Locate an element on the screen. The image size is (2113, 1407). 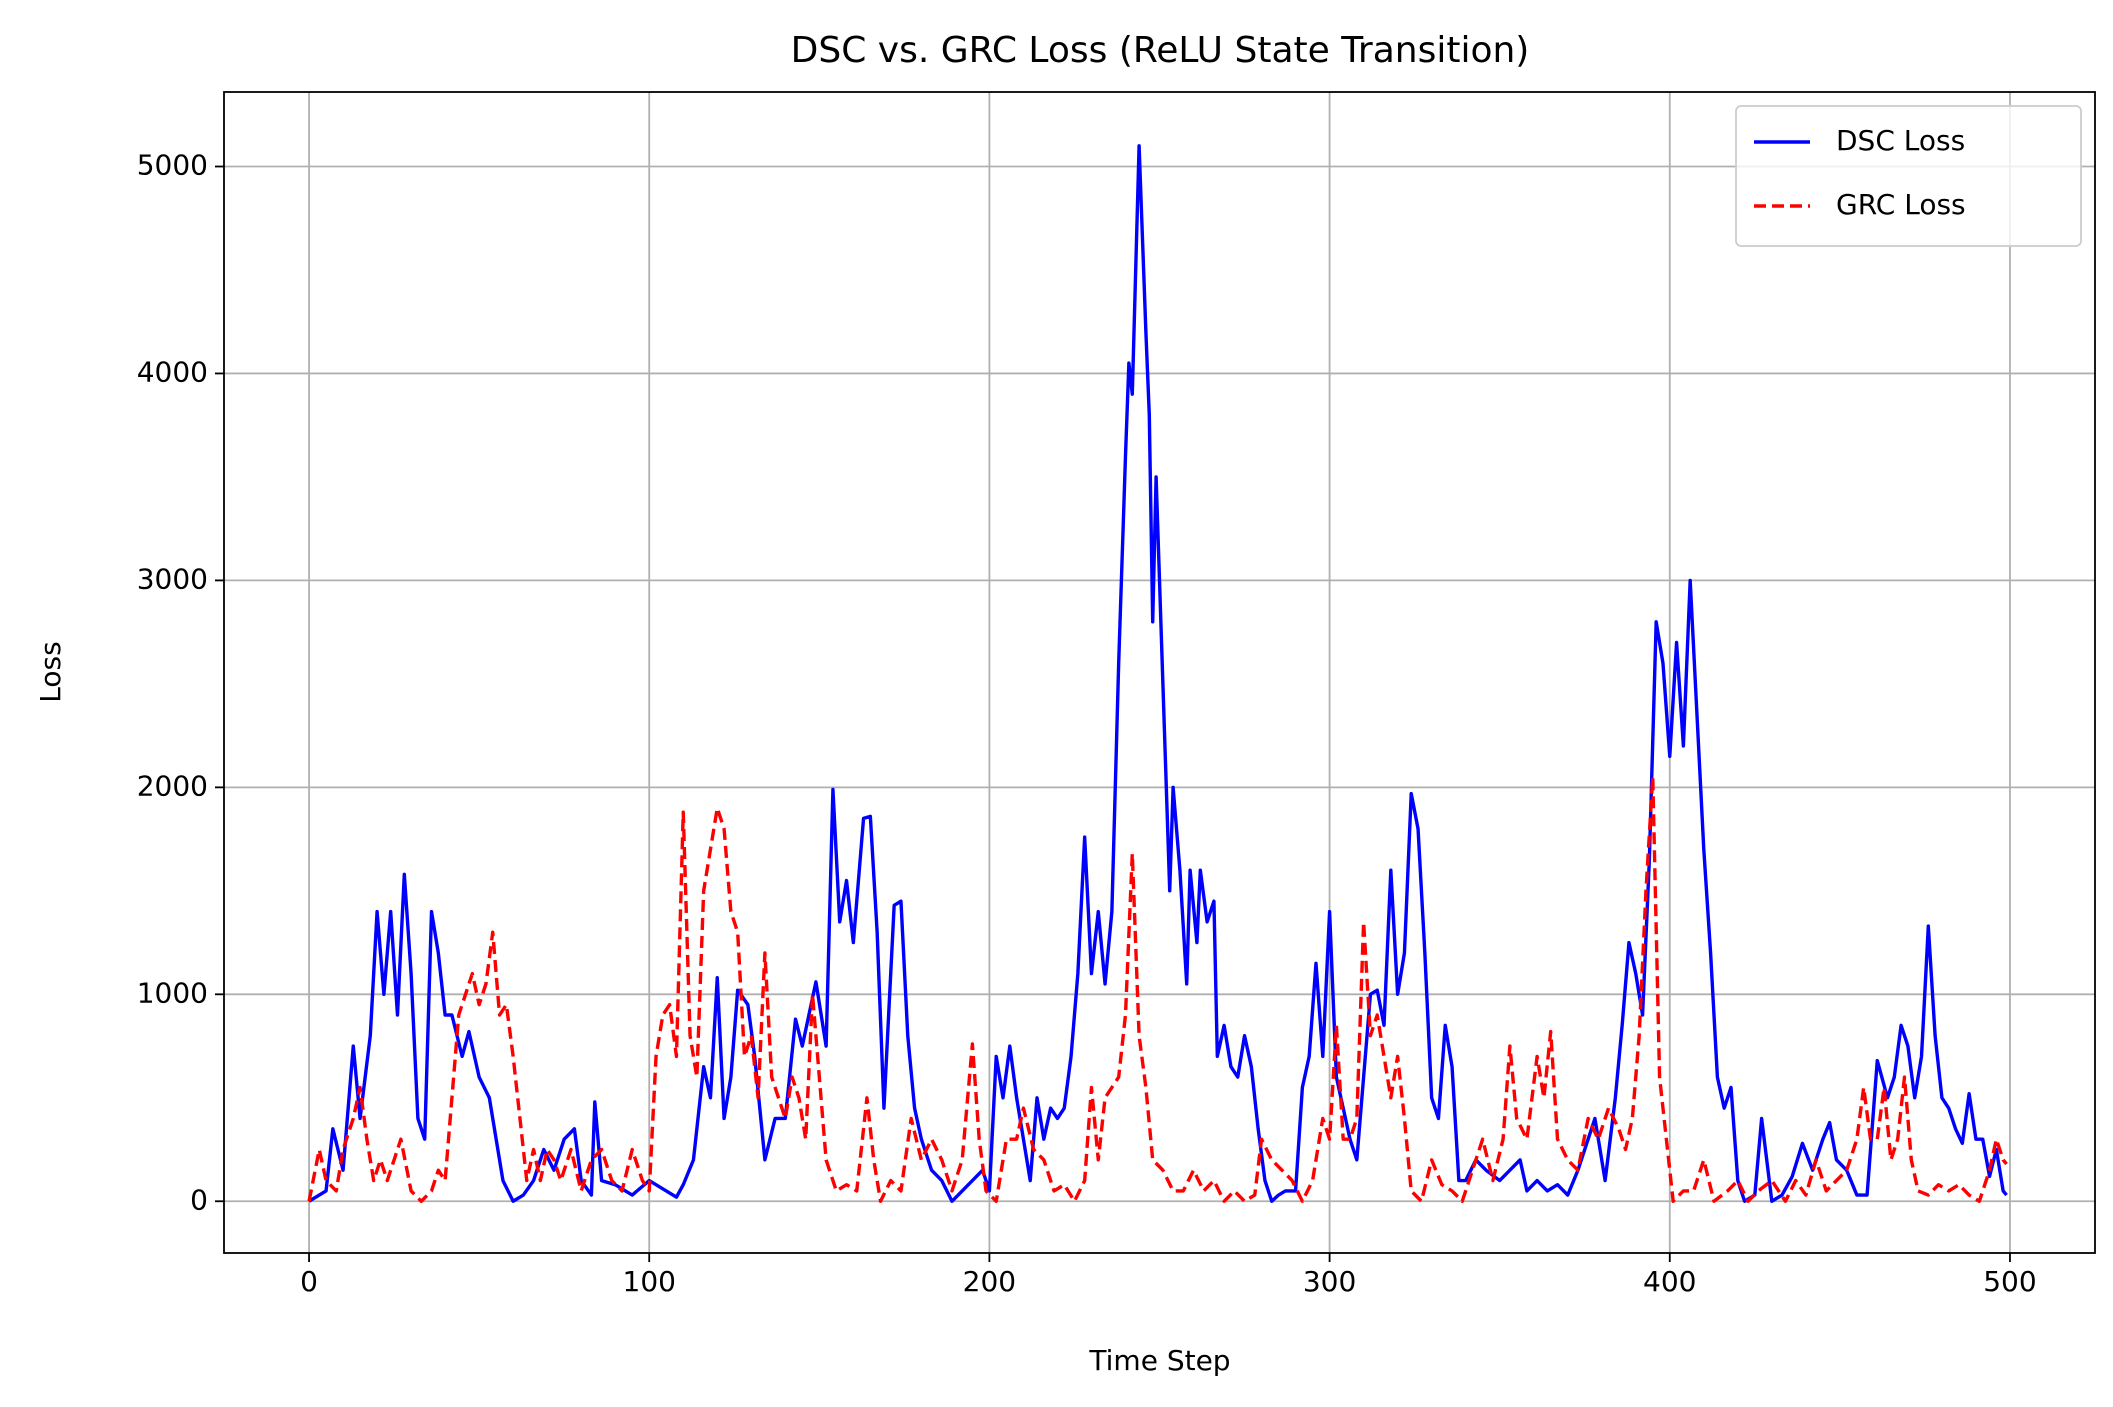
y-tick-label: 2000 is located at coordinates (172, 785).